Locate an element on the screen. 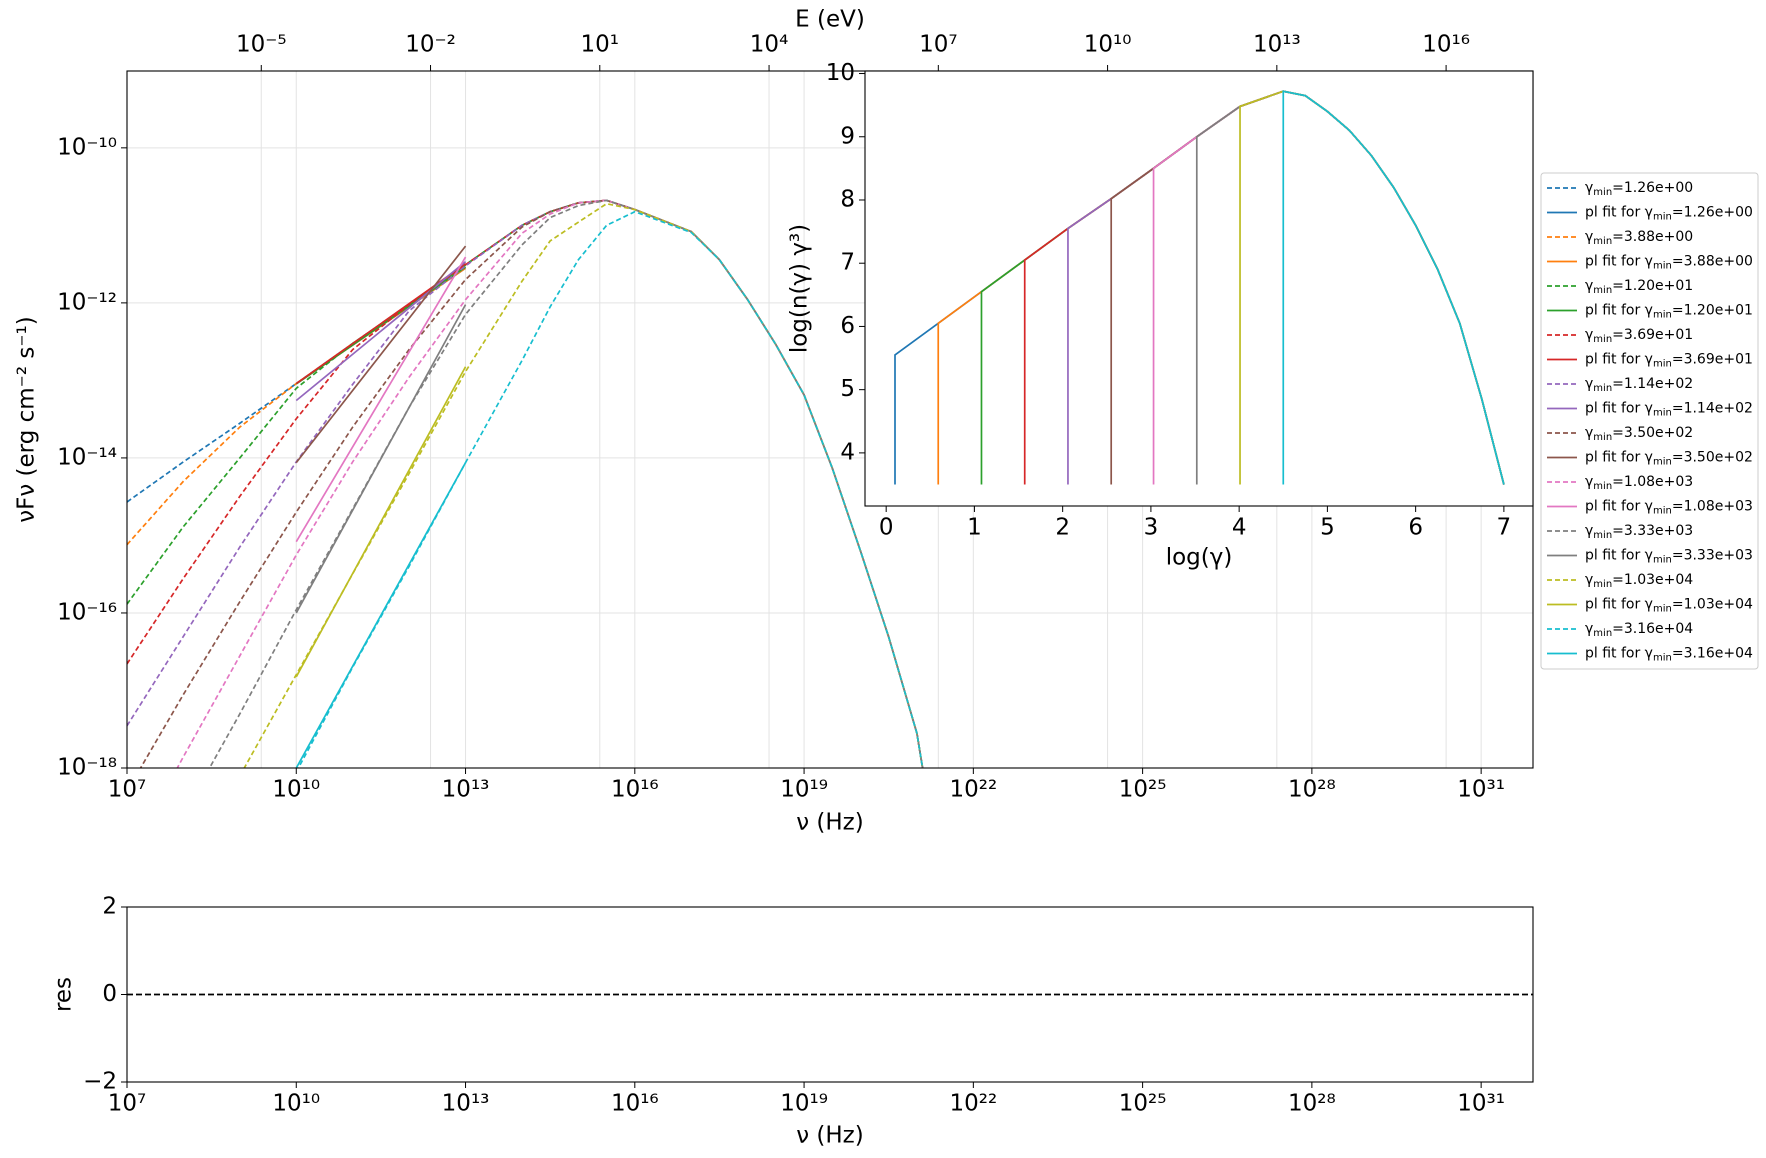 This screenshot has width=1766, height=1158. legend-label: γmin=1.08e+03 is located at coordinates (1639, 483).